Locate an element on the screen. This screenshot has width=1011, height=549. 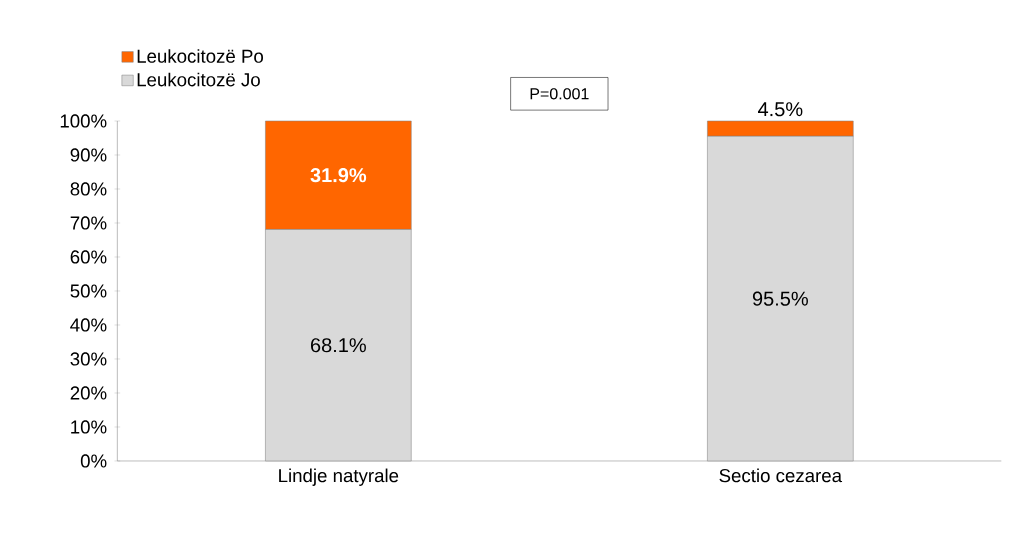
data-label: 31.9% is located at coordinates (338, 175).